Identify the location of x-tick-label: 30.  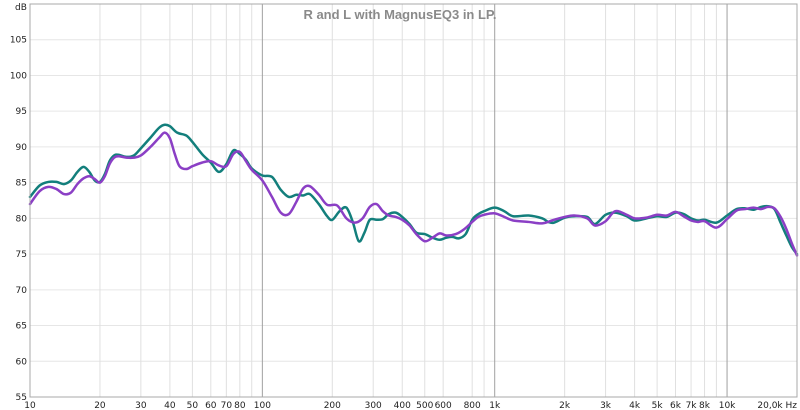
(141, 405).